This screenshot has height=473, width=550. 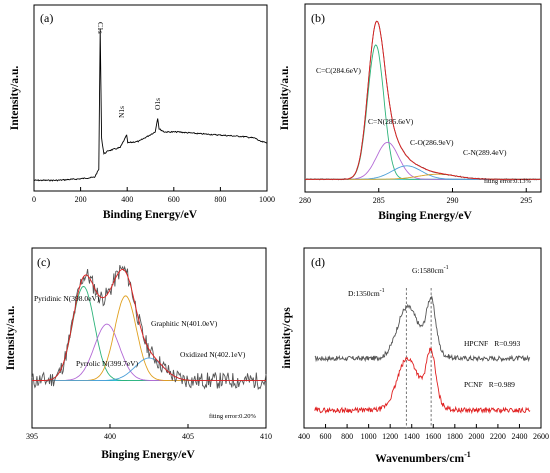 I want to click on label-pcnf: PCNF R=0.989, so click(x=489, y=384).